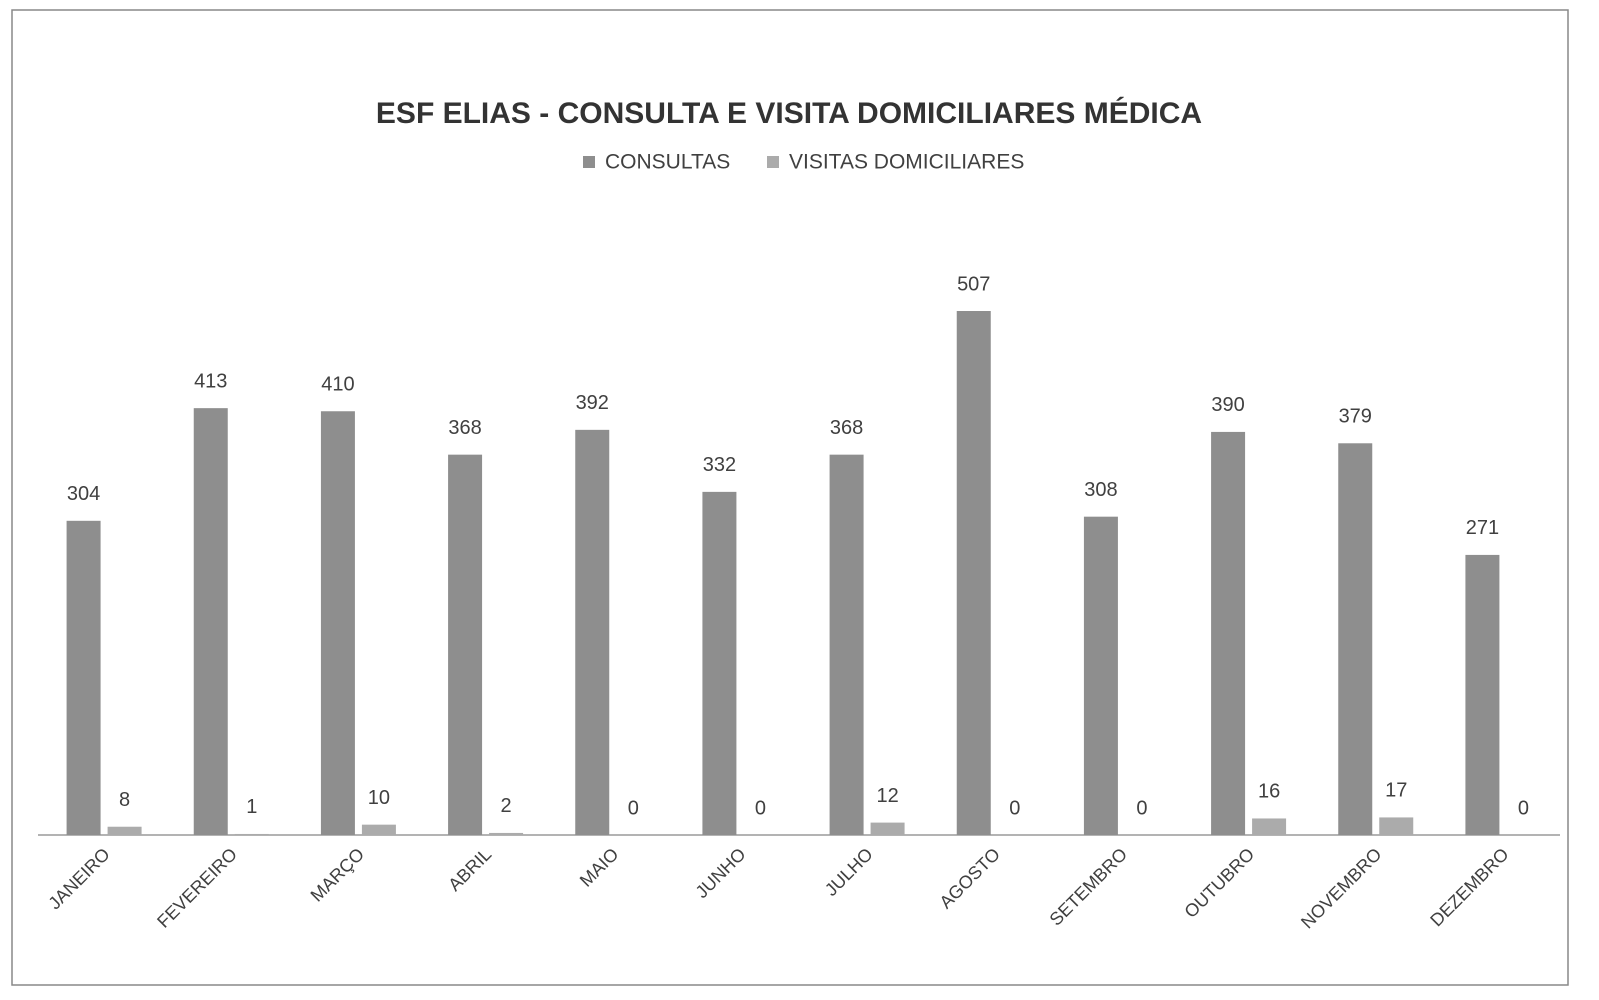 The image size is (1599, 1000). What do you see at coordinates (1355, 417) in the screenshot?
I see `data-label: 379` at bounding box center [1355, 417].